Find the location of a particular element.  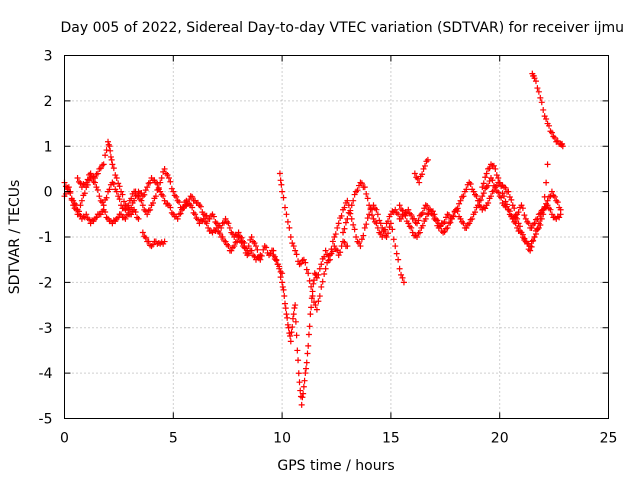

x-tick-label: 20 is located at coordinates (500, 439).